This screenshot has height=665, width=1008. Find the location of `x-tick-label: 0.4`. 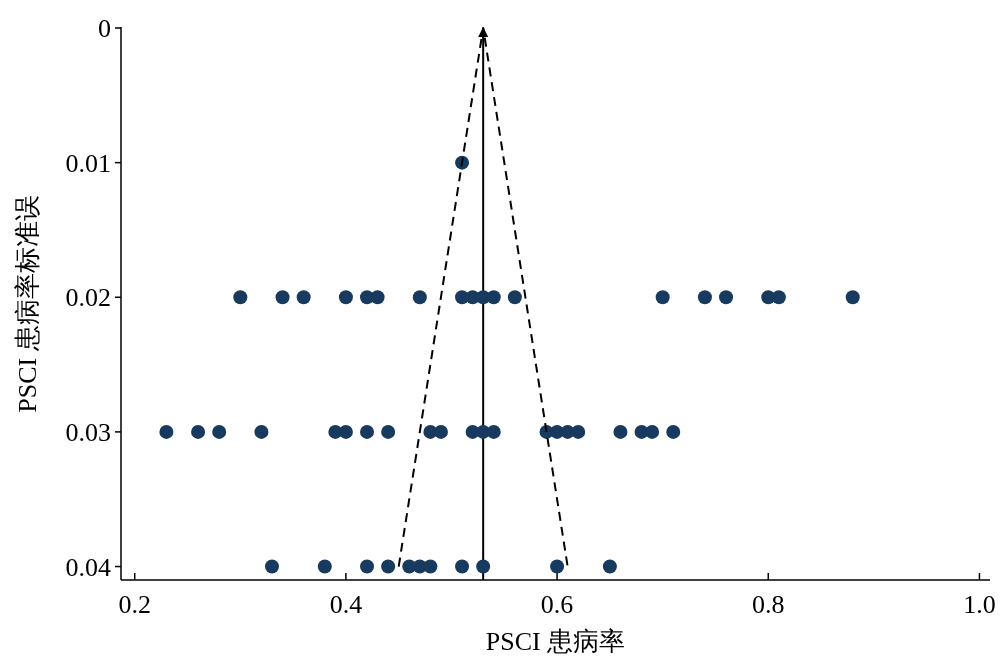

x-tick-label: 0.4 is located at coordinates (346, 604).